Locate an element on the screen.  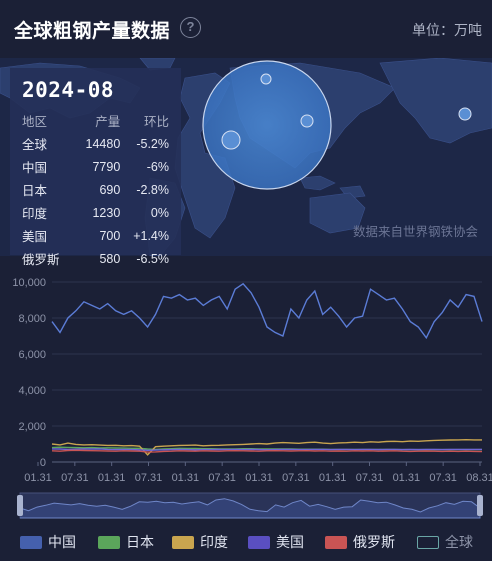
question-circle-icon: ? is located at coordinates (190, 27).